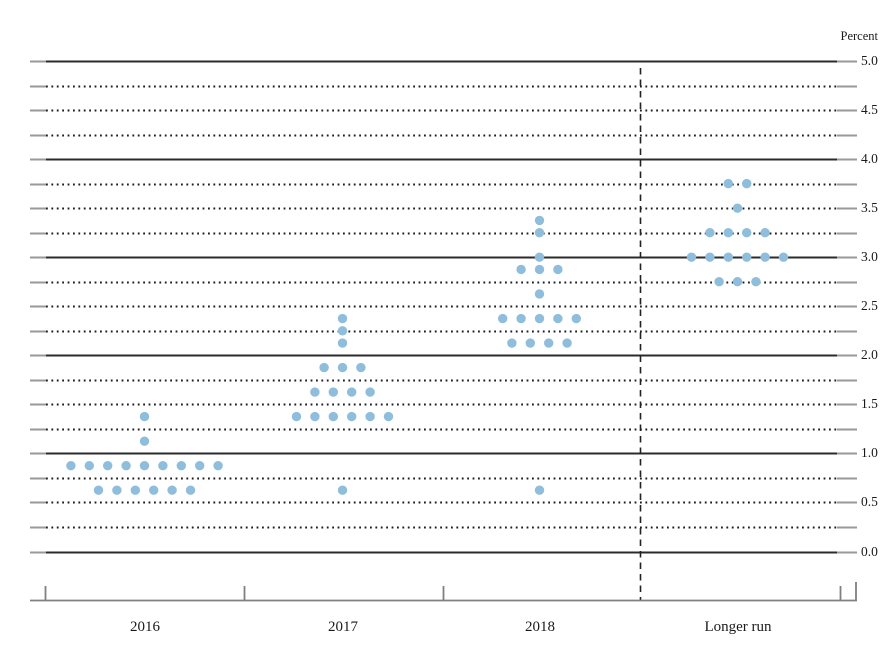 This screenshot has width=896, height=652. What do you see at coordinates (737, 208) in the screenshot?
I see `projection-dot-longer-run-3.5` at bounding box center [737, 208].